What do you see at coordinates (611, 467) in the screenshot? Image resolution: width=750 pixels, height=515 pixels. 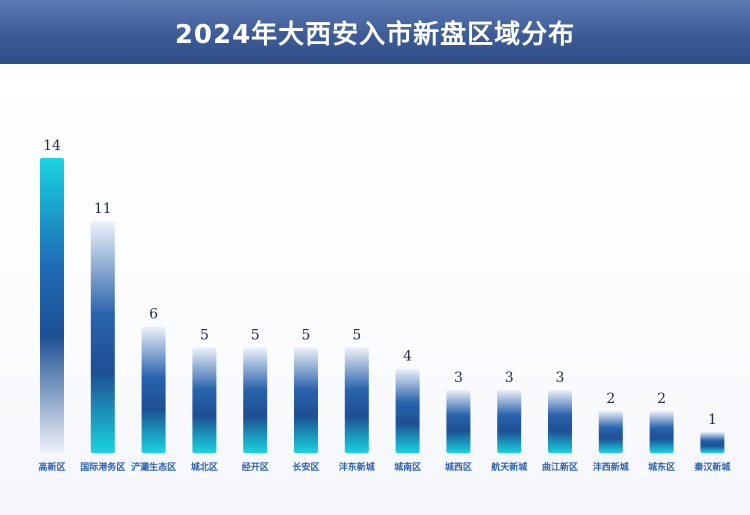 I see `category-label-11: 沣西新城` at bounding box center [611, 467].